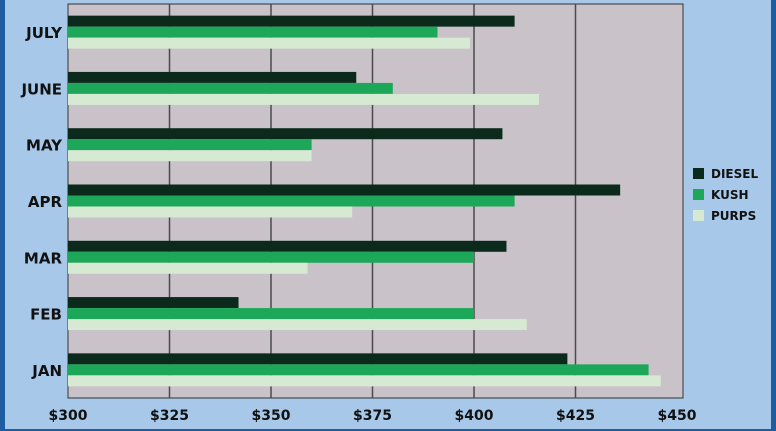  Describe the element at coordinates (698, 215) in the screenshot. I see `legend-swatch-purps` at that location.